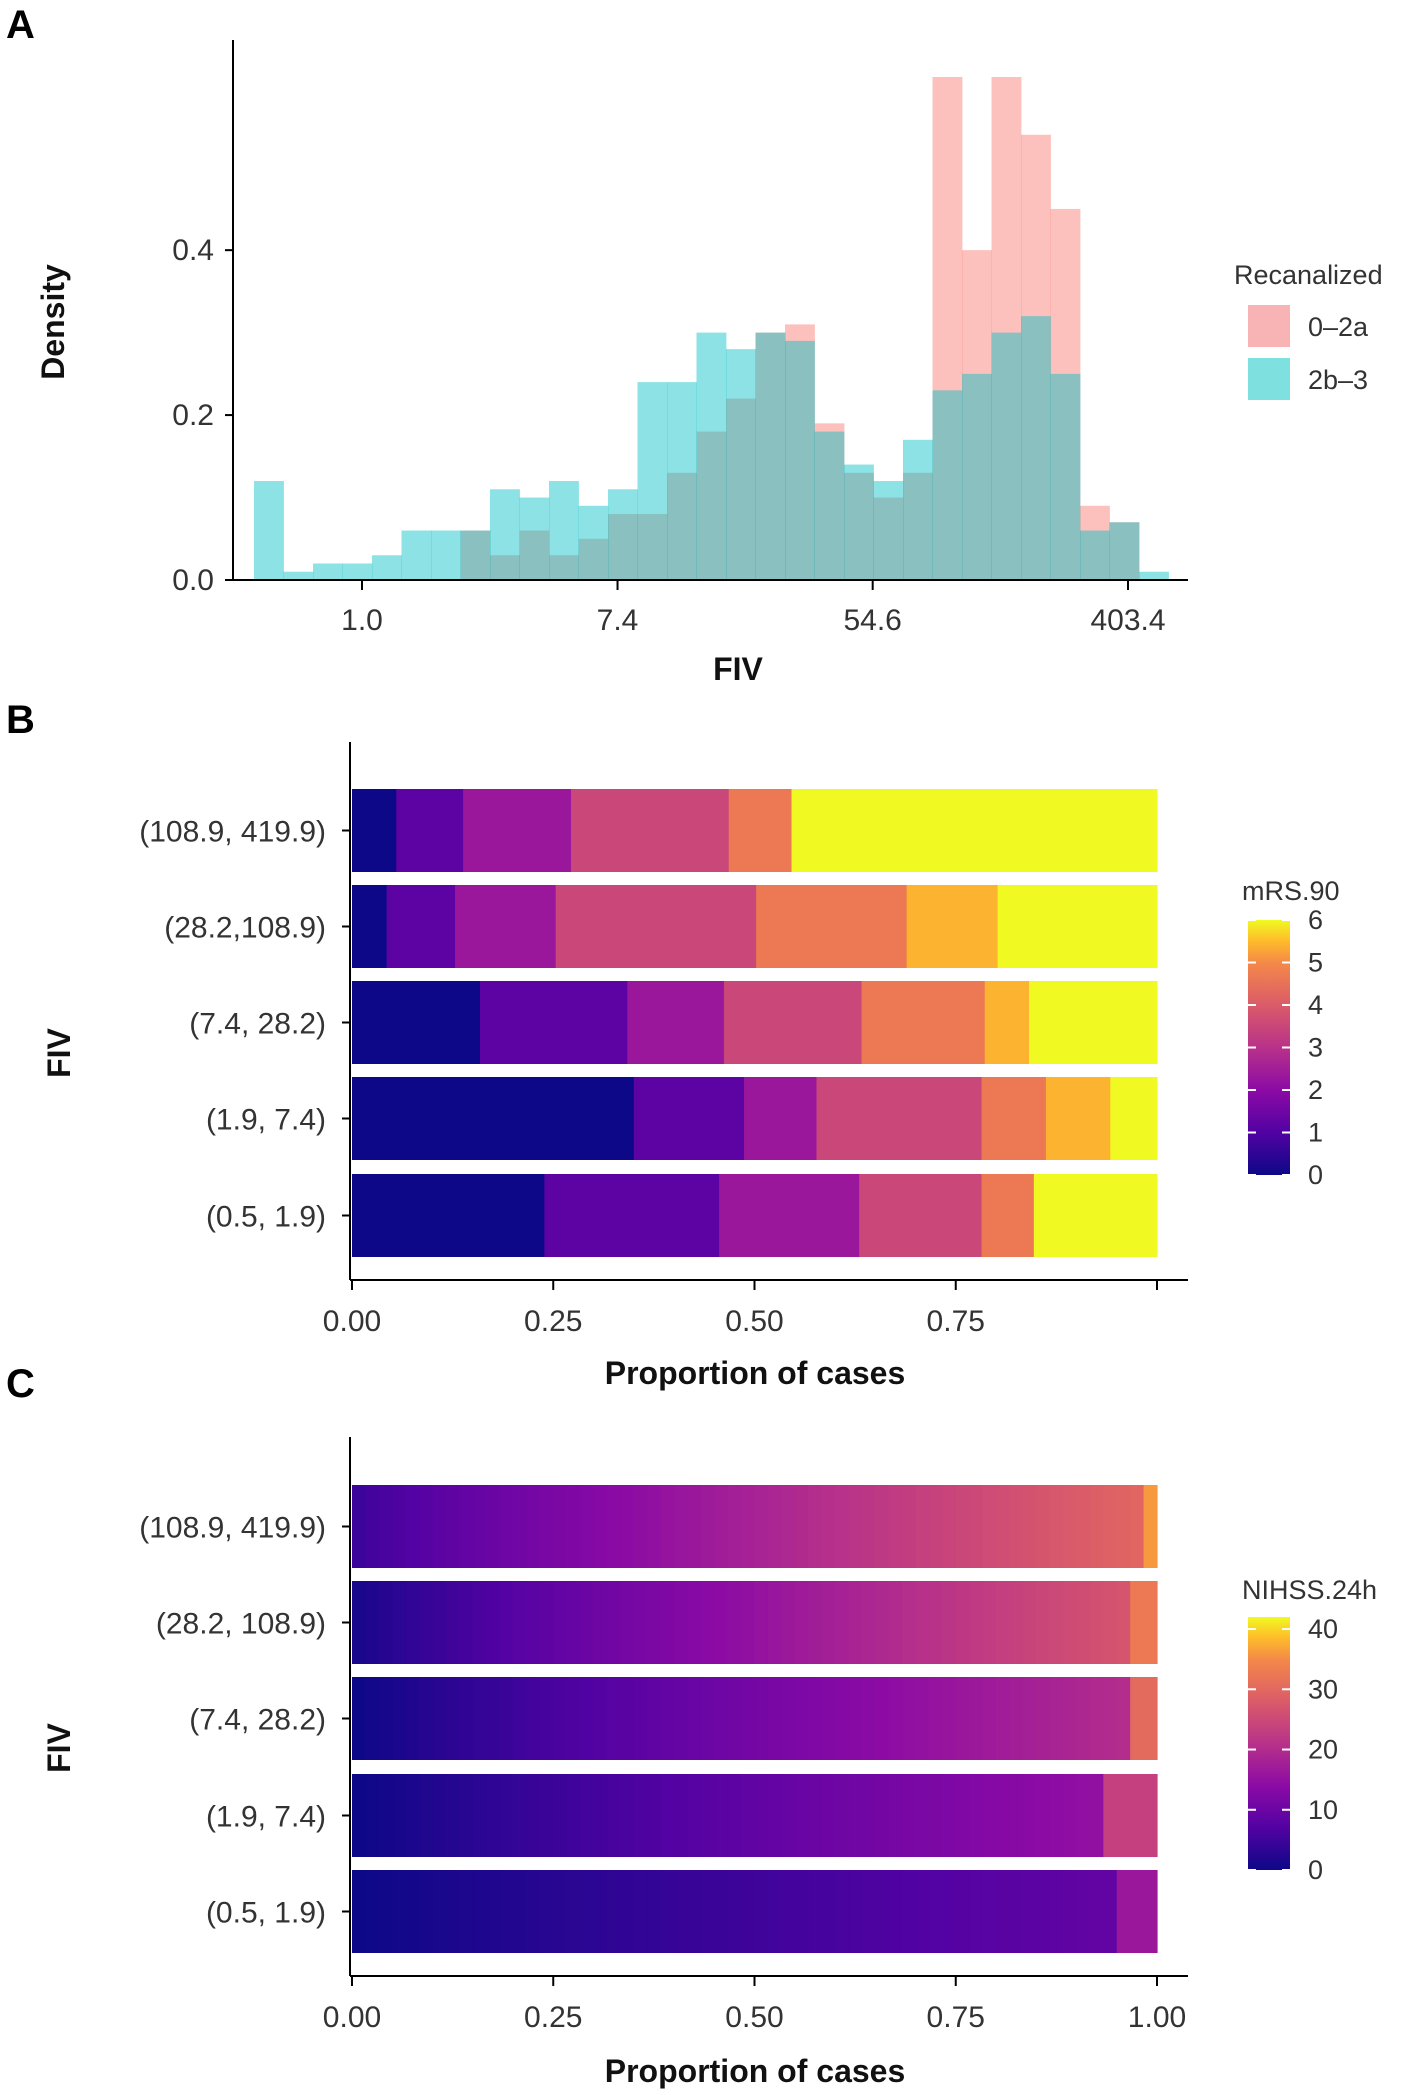 This screenshot has height=2095, width=1418. Describe the element at coordinates (1003, 1718) in the screenshot. I see `c-segment-r2-s48` at that location.